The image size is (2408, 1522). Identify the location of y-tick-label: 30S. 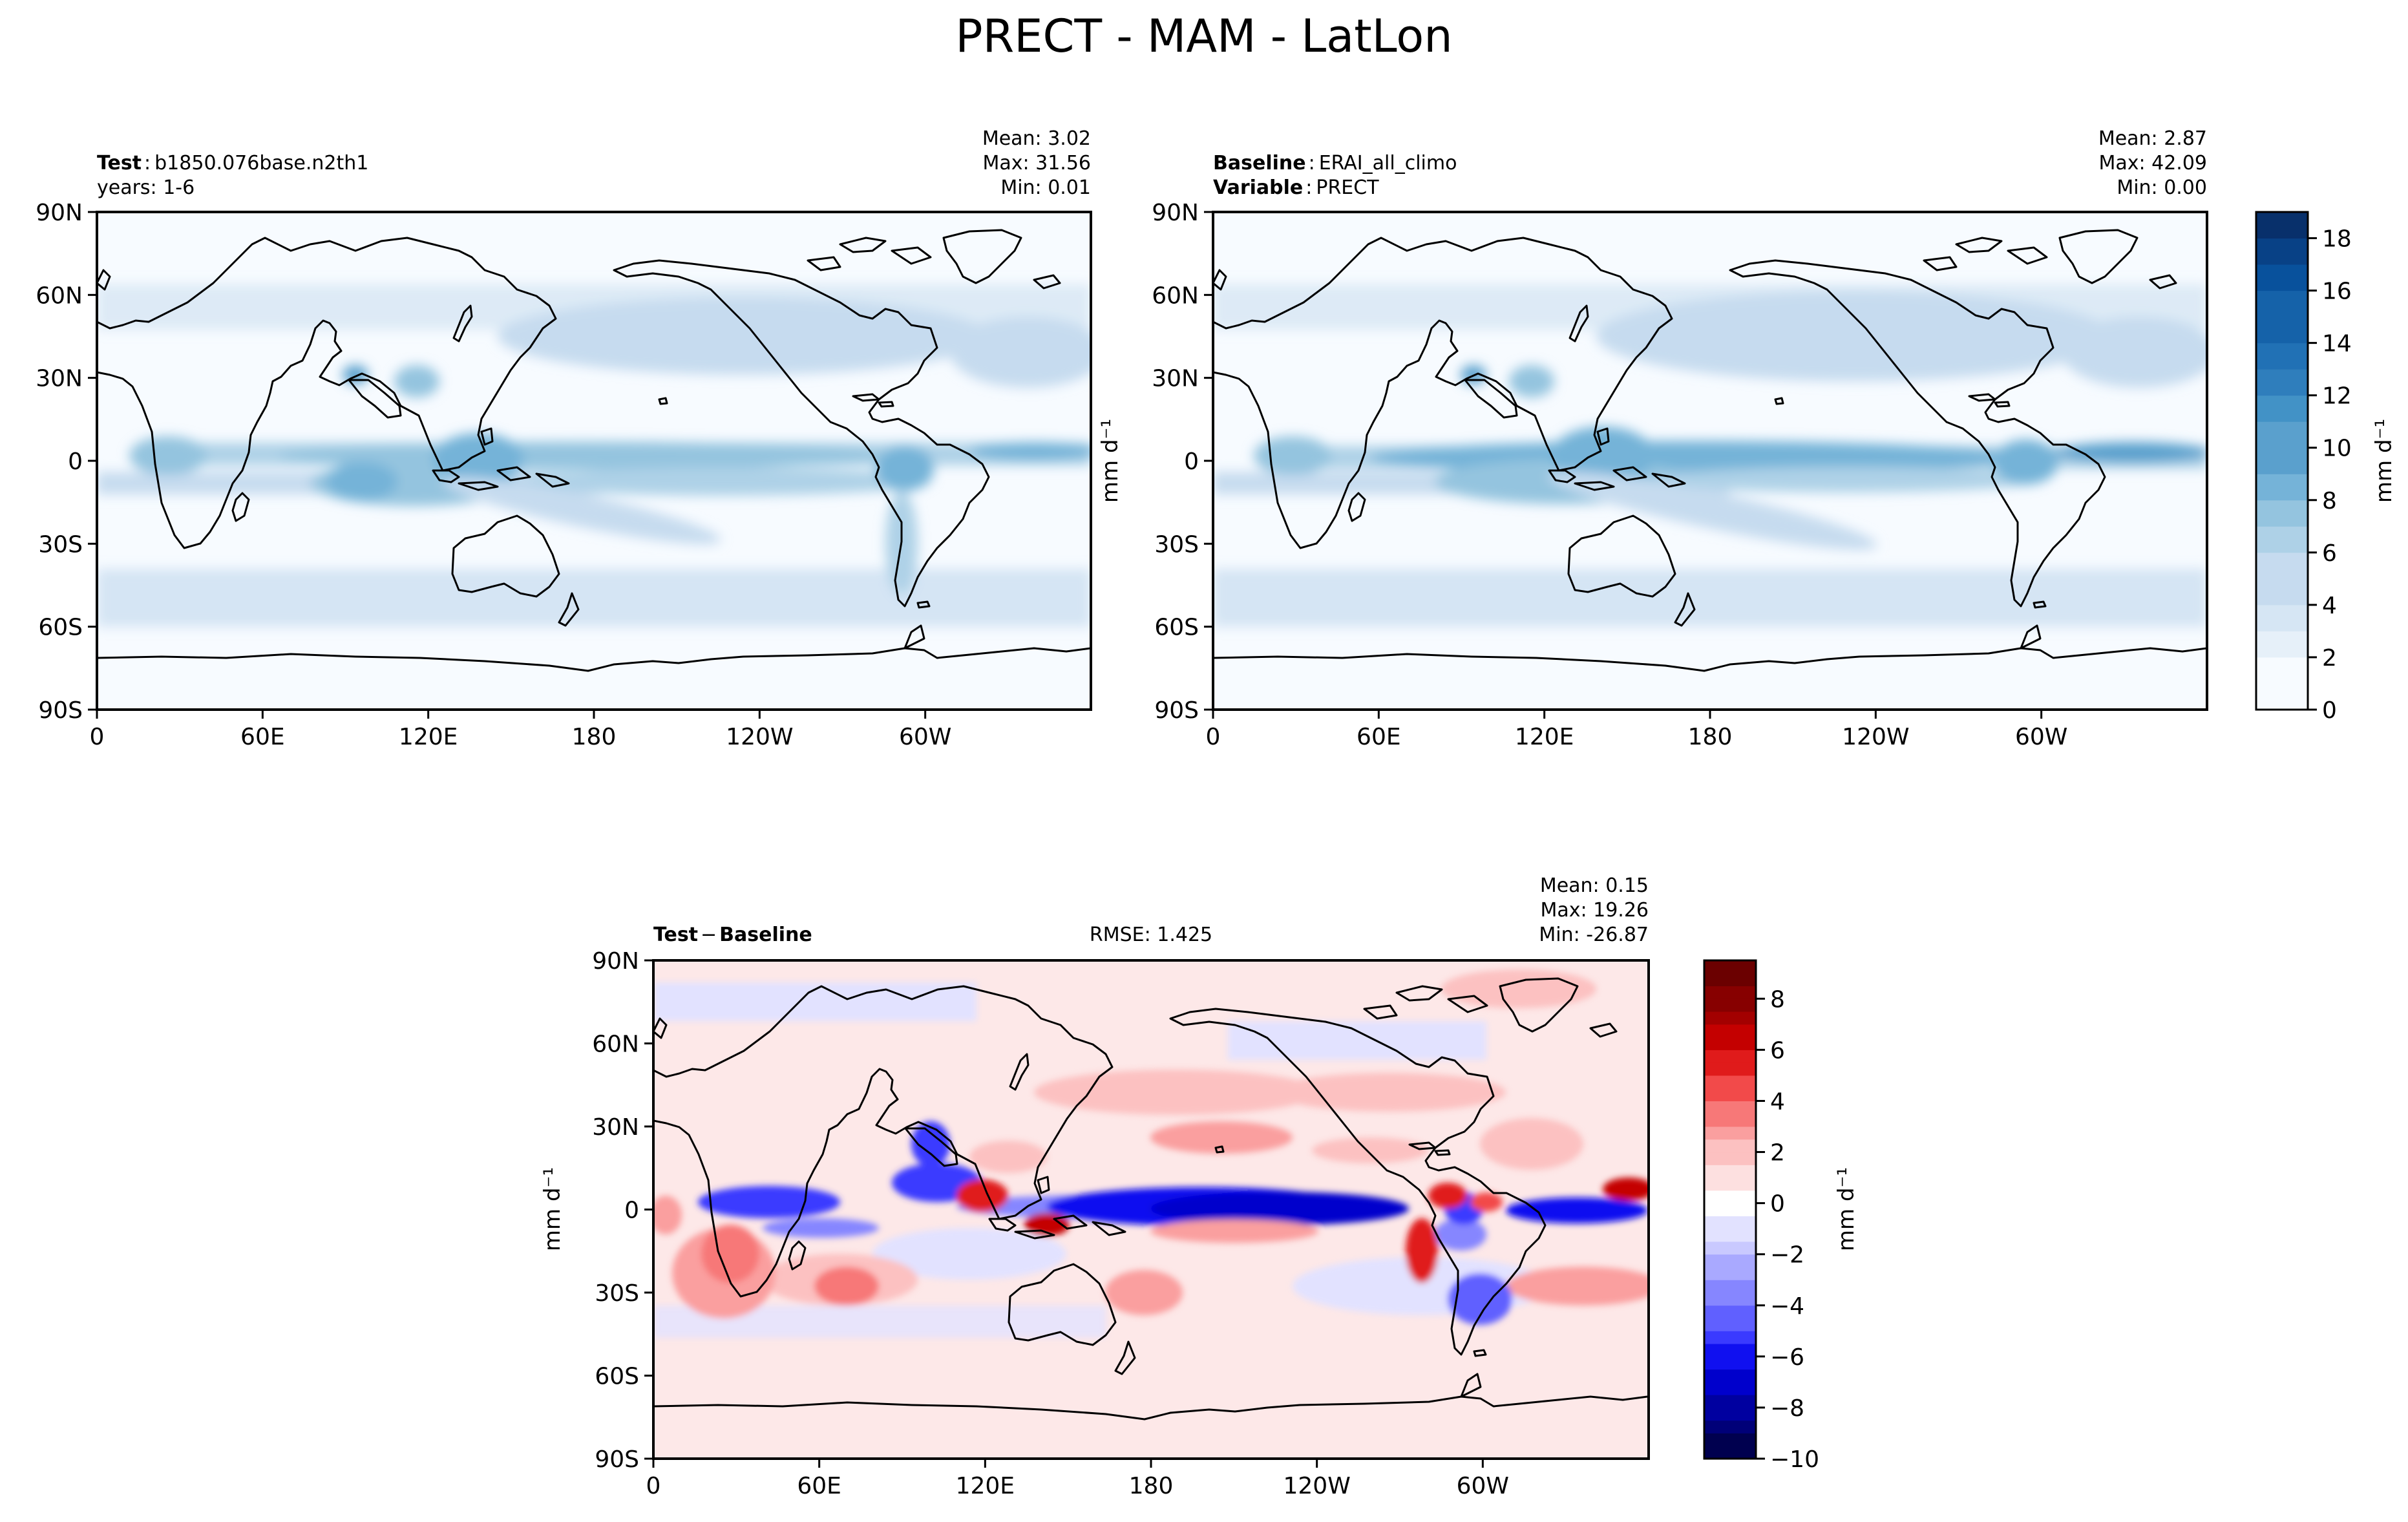
(617, 1293).